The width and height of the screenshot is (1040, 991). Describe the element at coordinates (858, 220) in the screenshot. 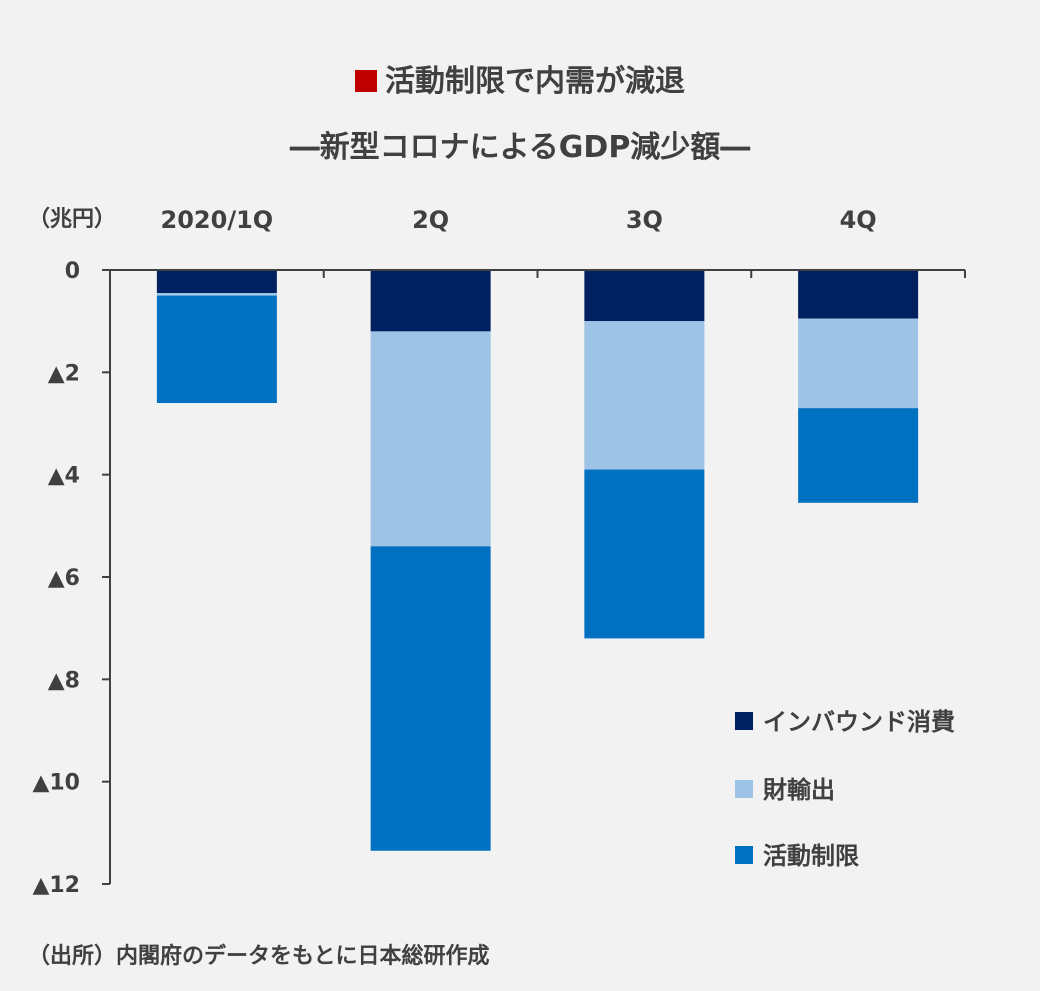

I see `category-label: 4Q` at that location.